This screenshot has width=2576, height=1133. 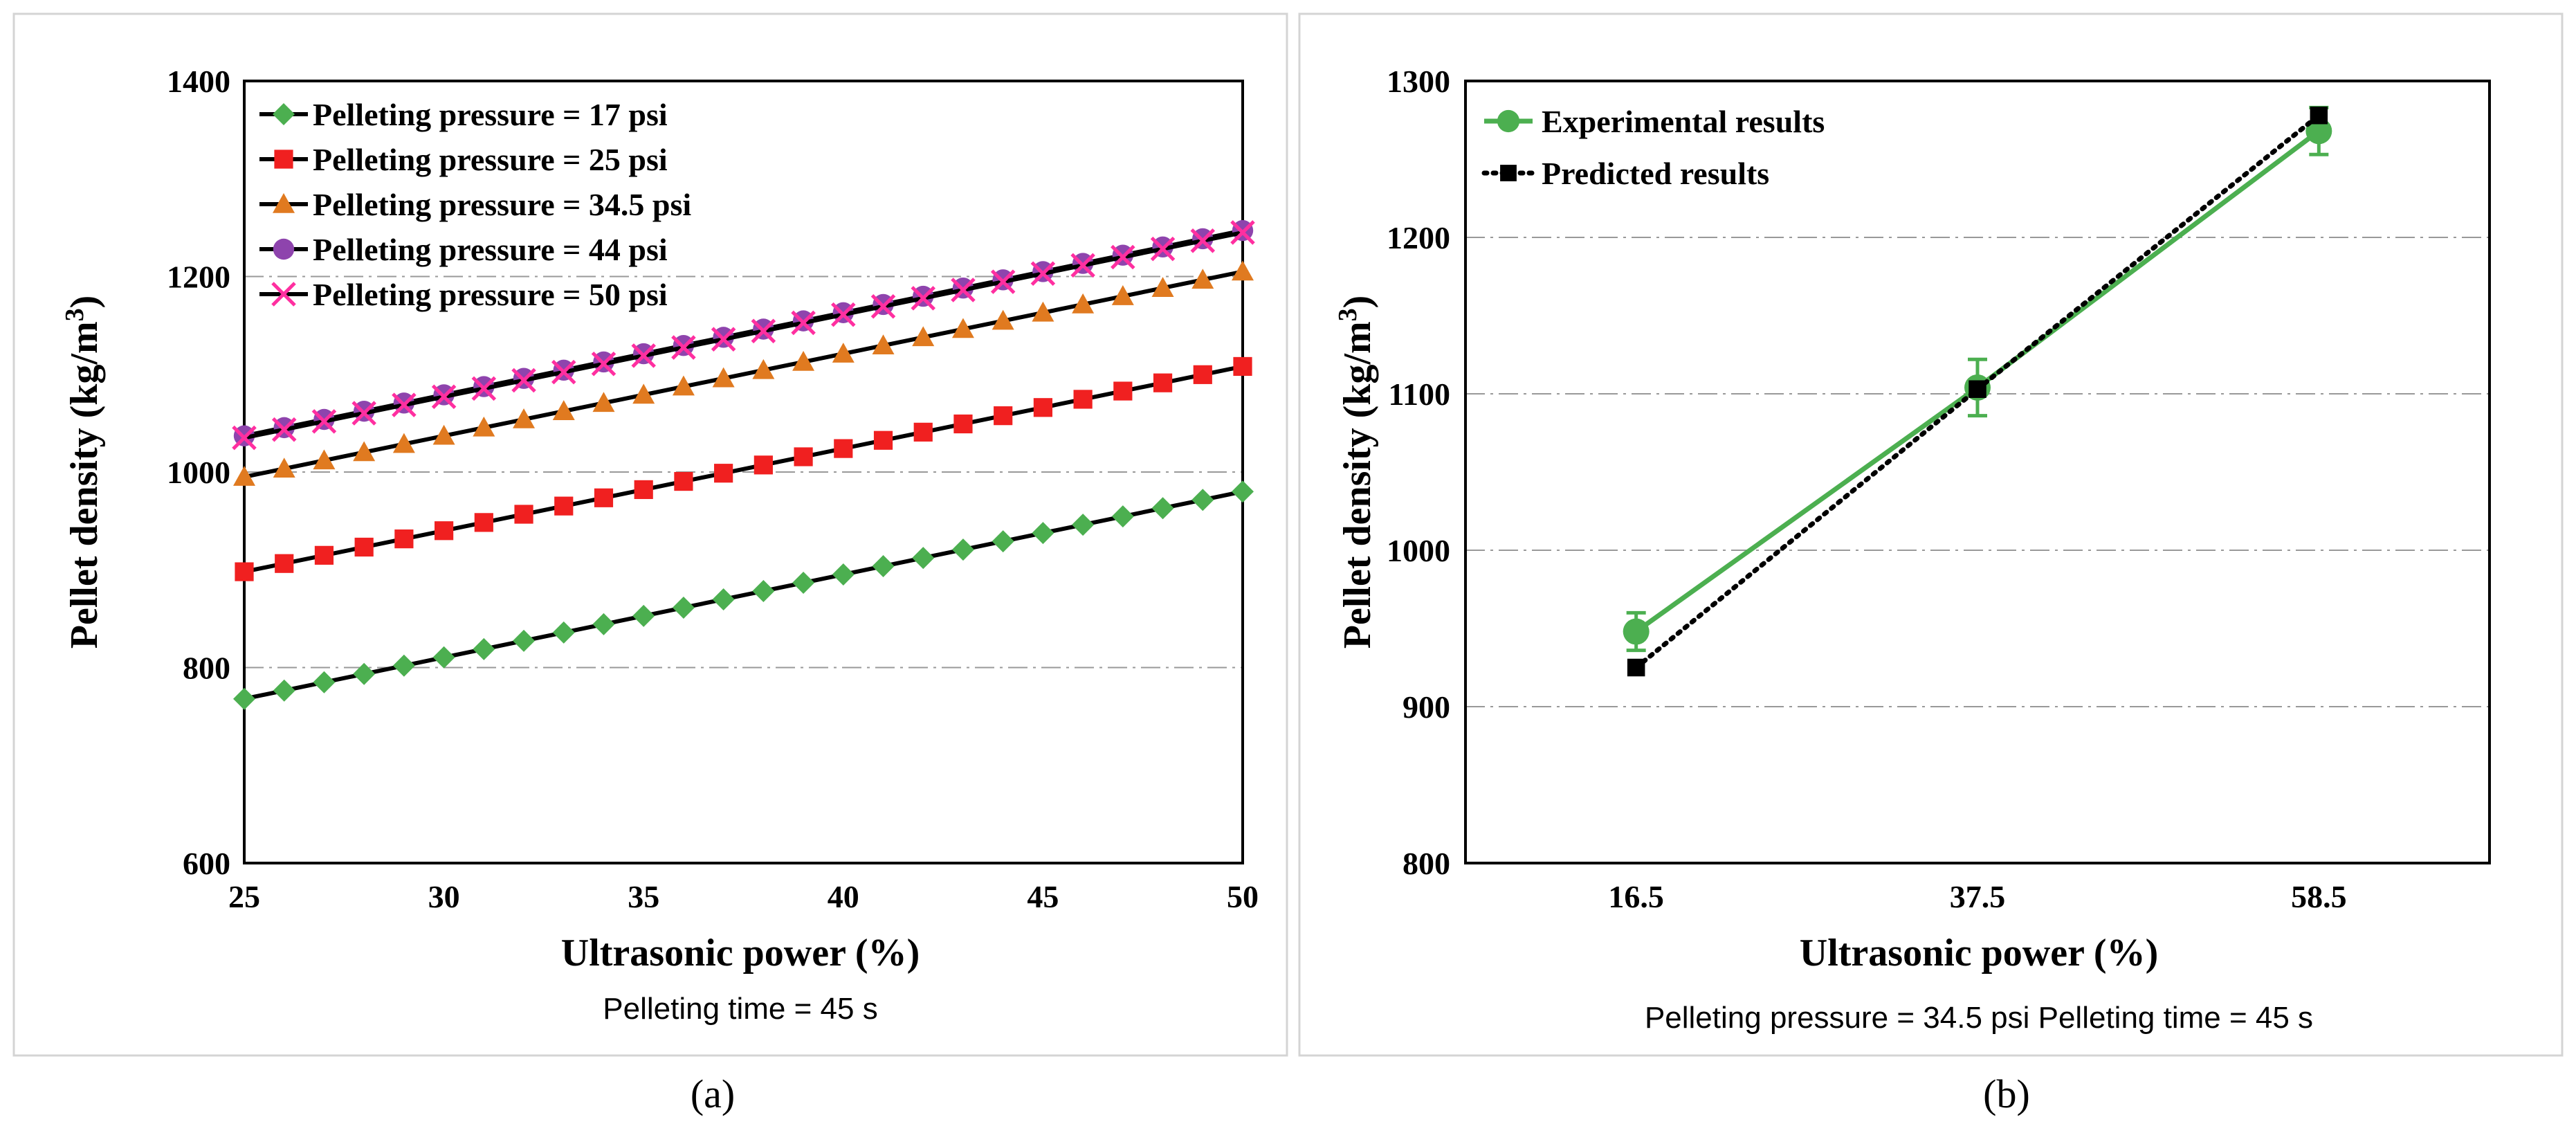 I want to click on x-tick-label: 16.5, so click(x=1636, y=896).